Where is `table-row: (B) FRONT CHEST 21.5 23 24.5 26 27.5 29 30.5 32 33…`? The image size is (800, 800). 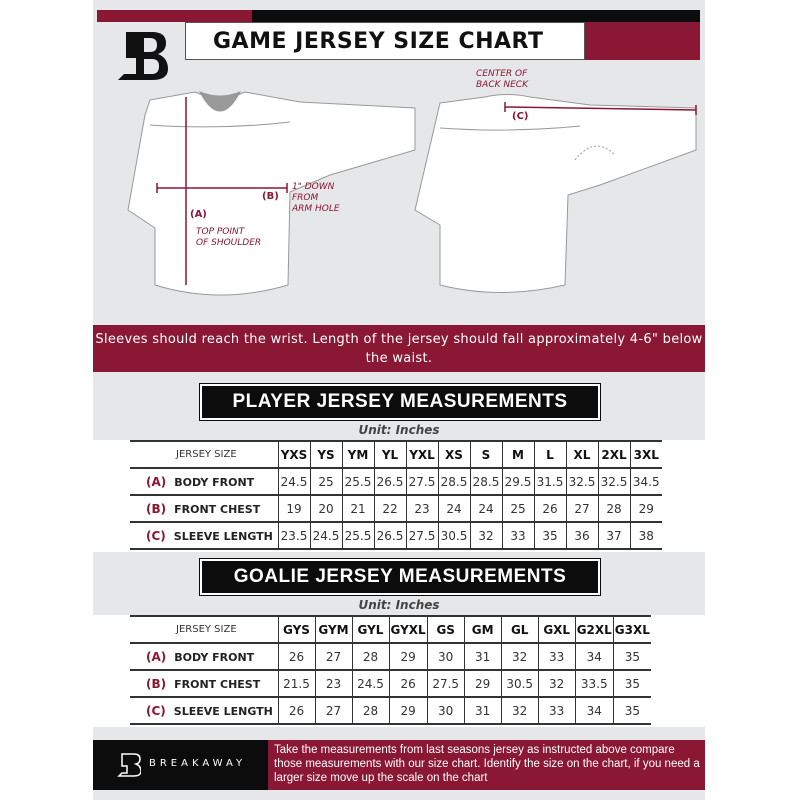 table-row: (B) FRONT CHEST 21.5 23 24.5 26 27.5 29 30.5 32 33… is located at coordinates (390, 684).